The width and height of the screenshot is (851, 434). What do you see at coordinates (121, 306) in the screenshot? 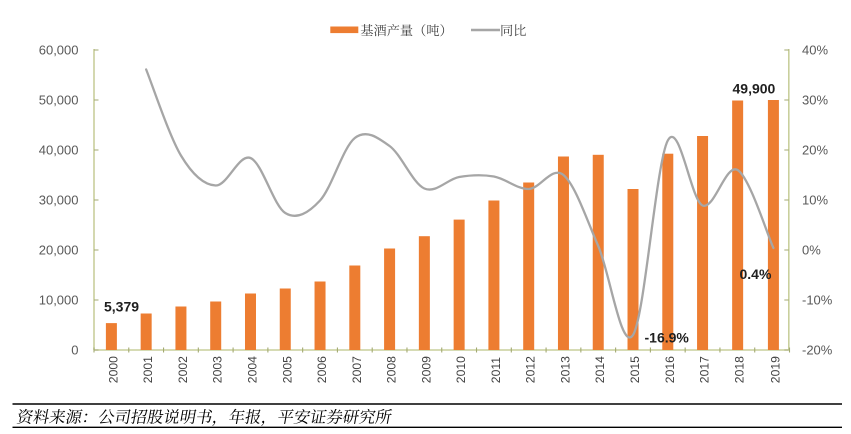
I see `svg-text: 5,379` at bounding box center [121, 306].